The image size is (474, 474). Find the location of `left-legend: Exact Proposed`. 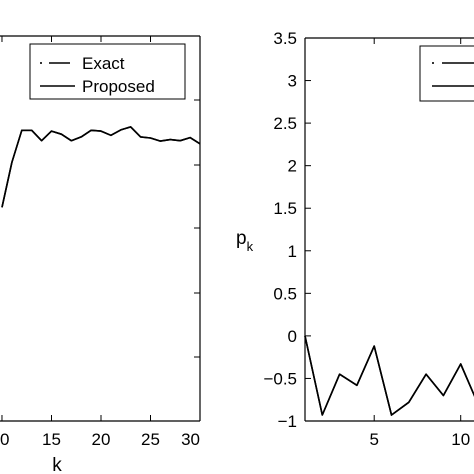

left-legend: Exact Proposed is located at coordinates (107, 71).